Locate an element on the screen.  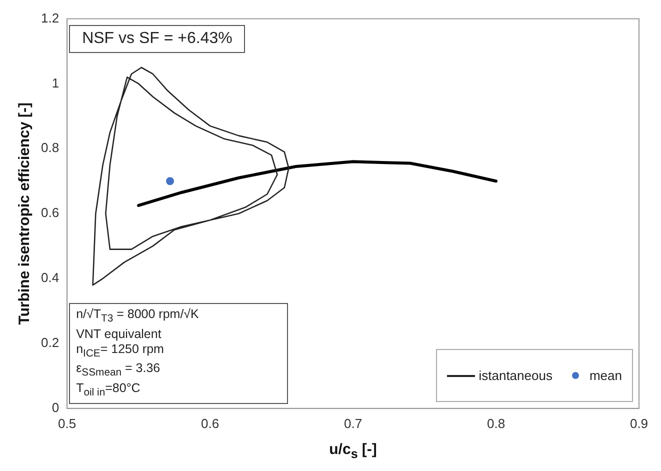
legend-label: istantaneous is located at coordinates (515, 376).